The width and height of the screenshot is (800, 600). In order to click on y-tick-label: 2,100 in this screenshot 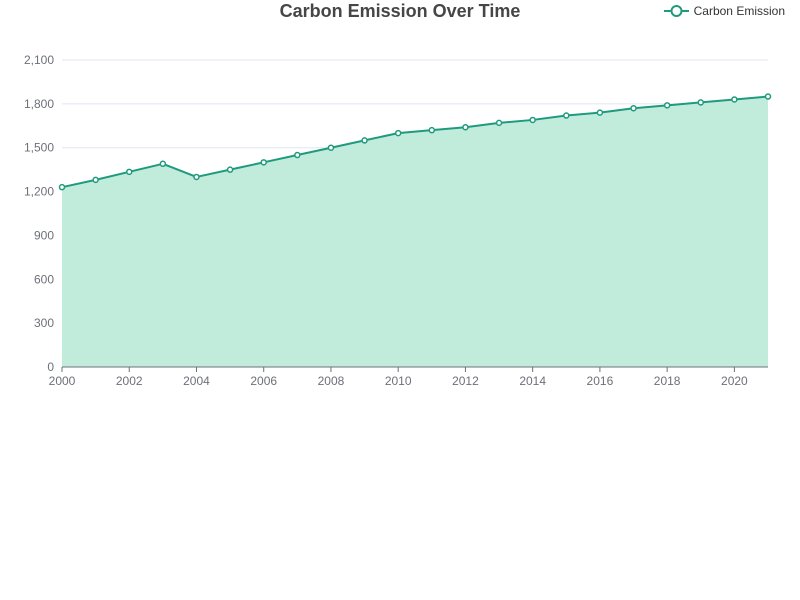, I will do `click(39, 60)`.